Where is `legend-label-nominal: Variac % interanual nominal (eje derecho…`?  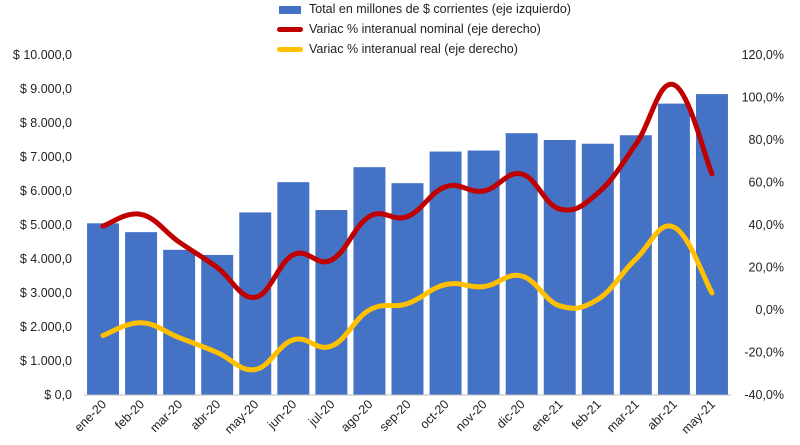 legend-label-nominal: Variac % interanual nominal (eje derecho… is located at coordinates (425, 29).